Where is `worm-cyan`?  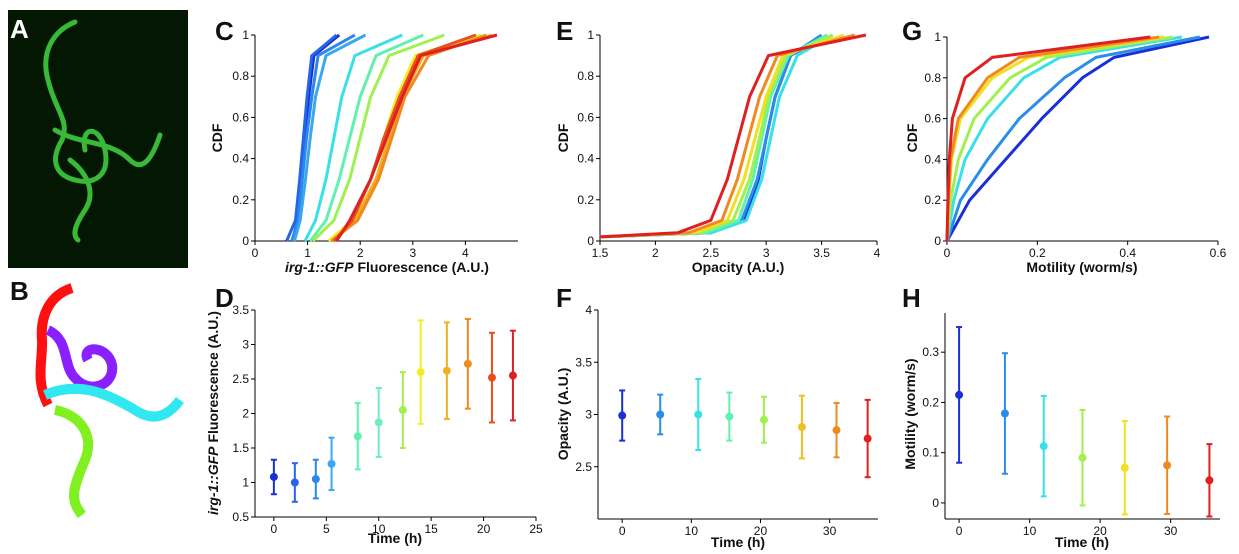
worm-cyan is located at coordinates (113, 402).